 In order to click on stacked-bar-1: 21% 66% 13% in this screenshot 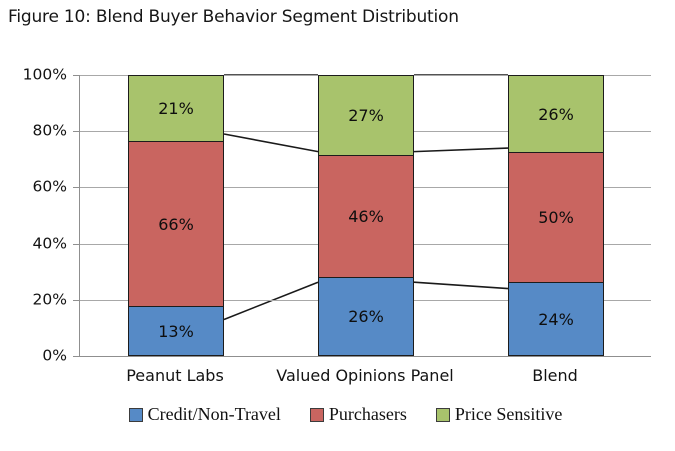, I will do `click(176, 215)`.